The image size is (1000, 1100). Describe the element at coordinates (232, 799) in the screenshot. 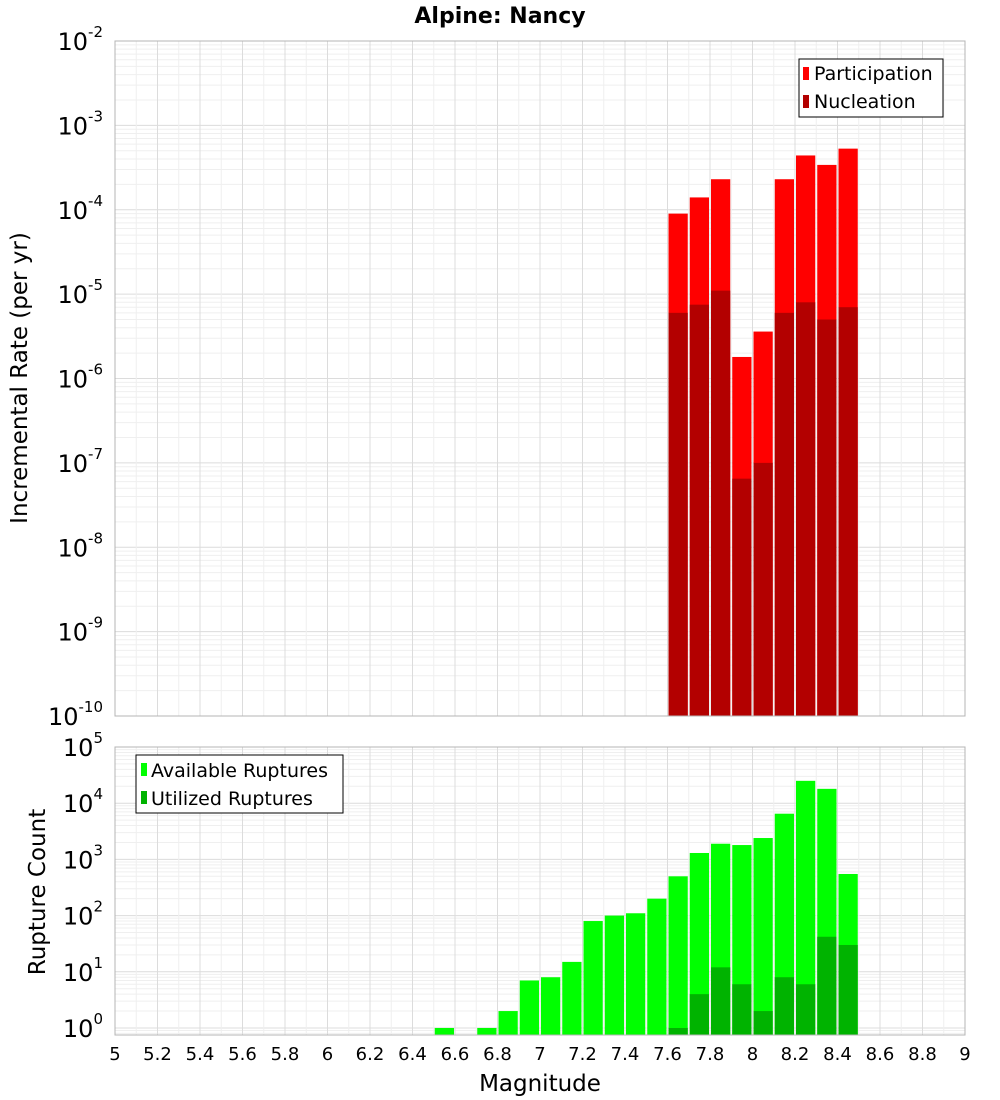

I see `legend-label-utilized: Utilized Ruptures` at that location.